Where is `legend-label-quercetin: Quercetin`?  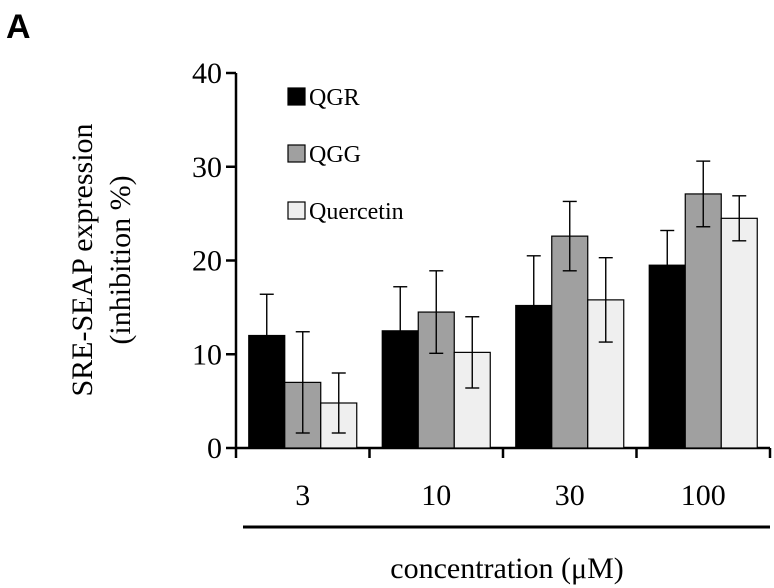 legend-label-quercetin: Quercetin is located at coordinates (356, 212).